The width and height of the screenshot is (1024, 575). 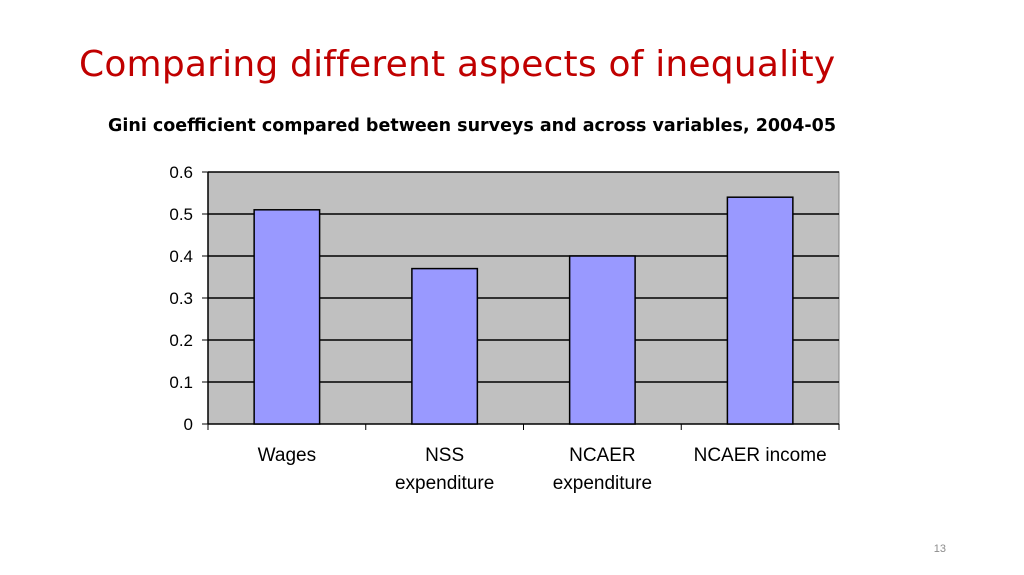 I want to click on x-tick-label: NCAER expenditure, so click(x=602, y=469).